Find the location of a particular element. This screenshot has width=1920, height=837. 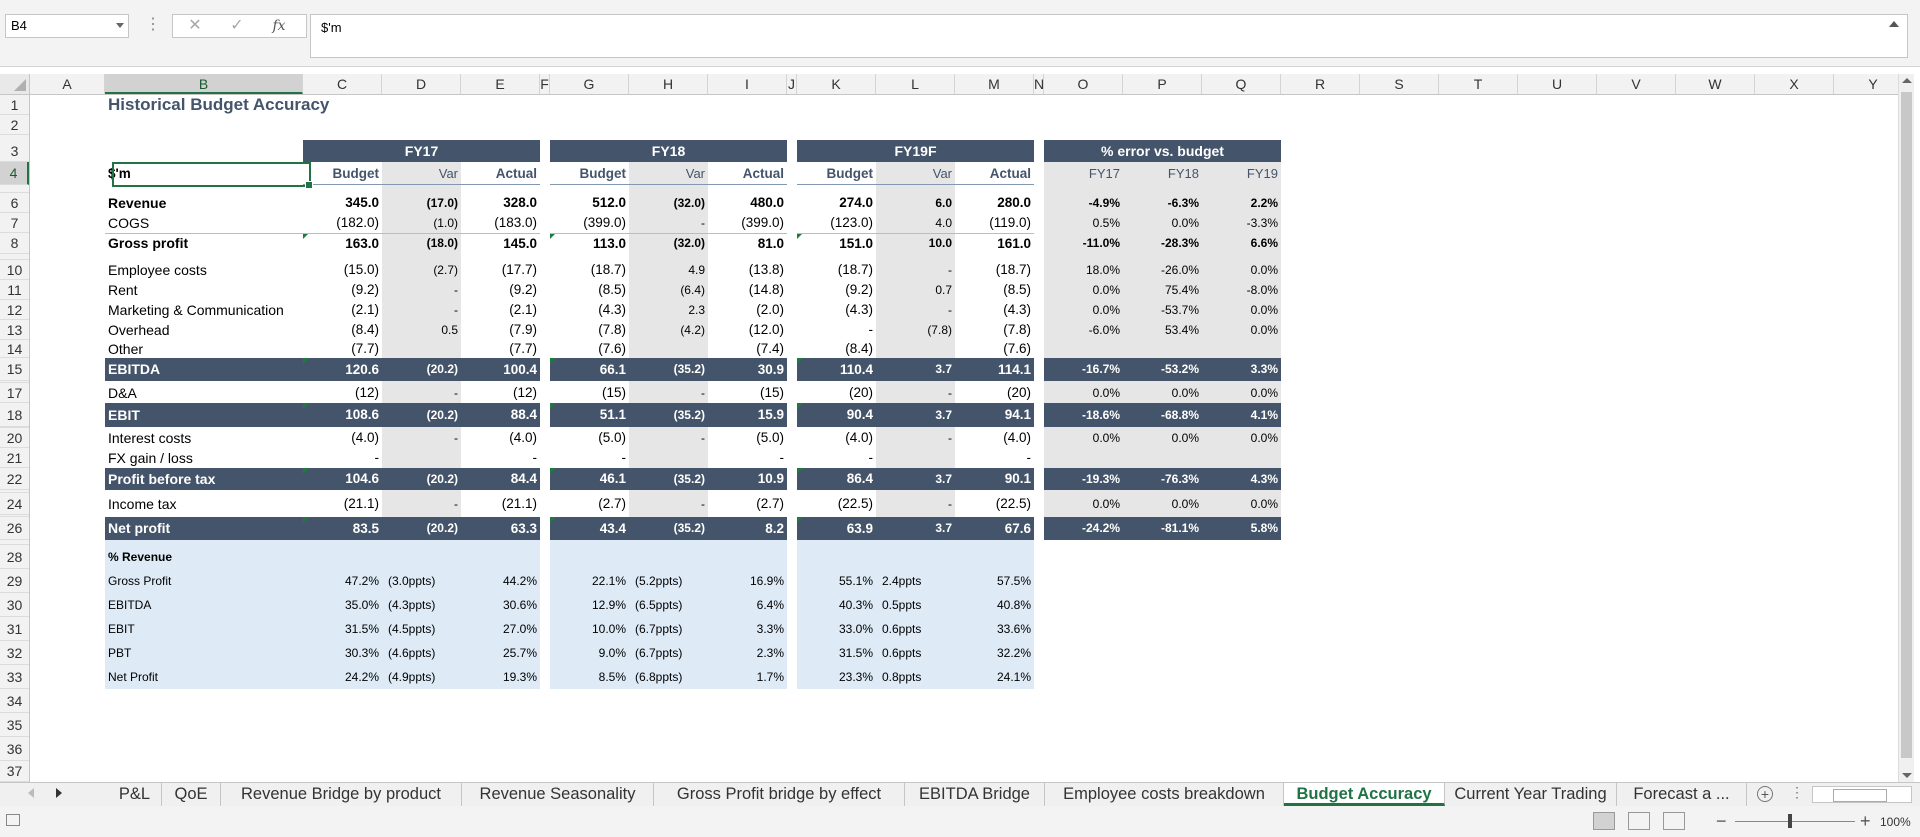

row-label: Profit before tax is located at coordinates (162, 479).